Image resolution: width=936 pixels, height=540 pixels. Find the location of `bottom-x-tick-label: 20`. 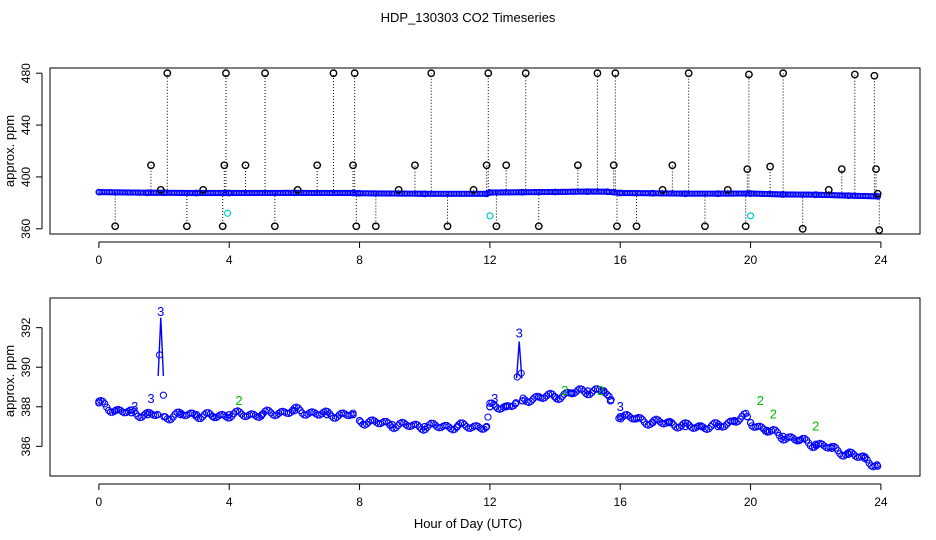

bottom-x-tick-label: 20 is located at coordinates (751, 502).